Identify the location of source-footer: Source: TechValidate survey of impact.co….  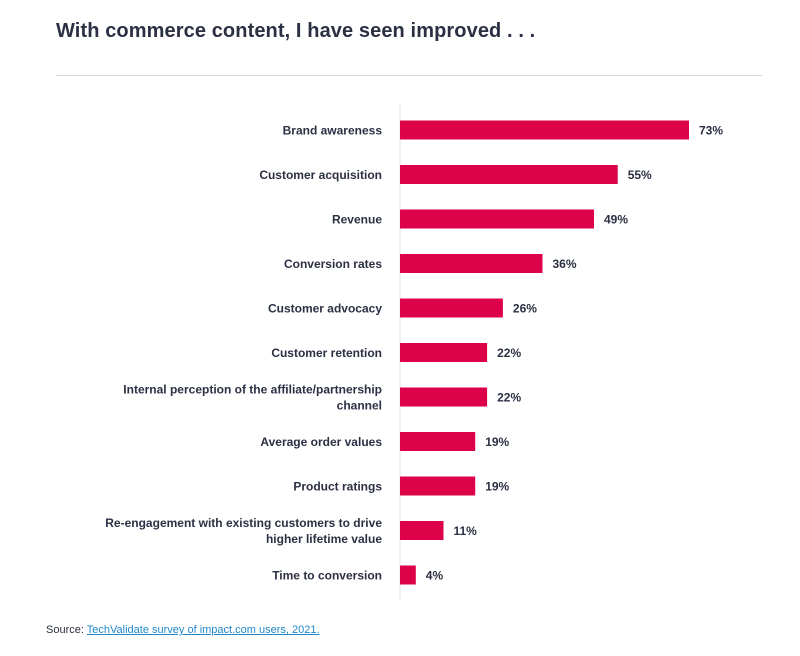
(183, 630).